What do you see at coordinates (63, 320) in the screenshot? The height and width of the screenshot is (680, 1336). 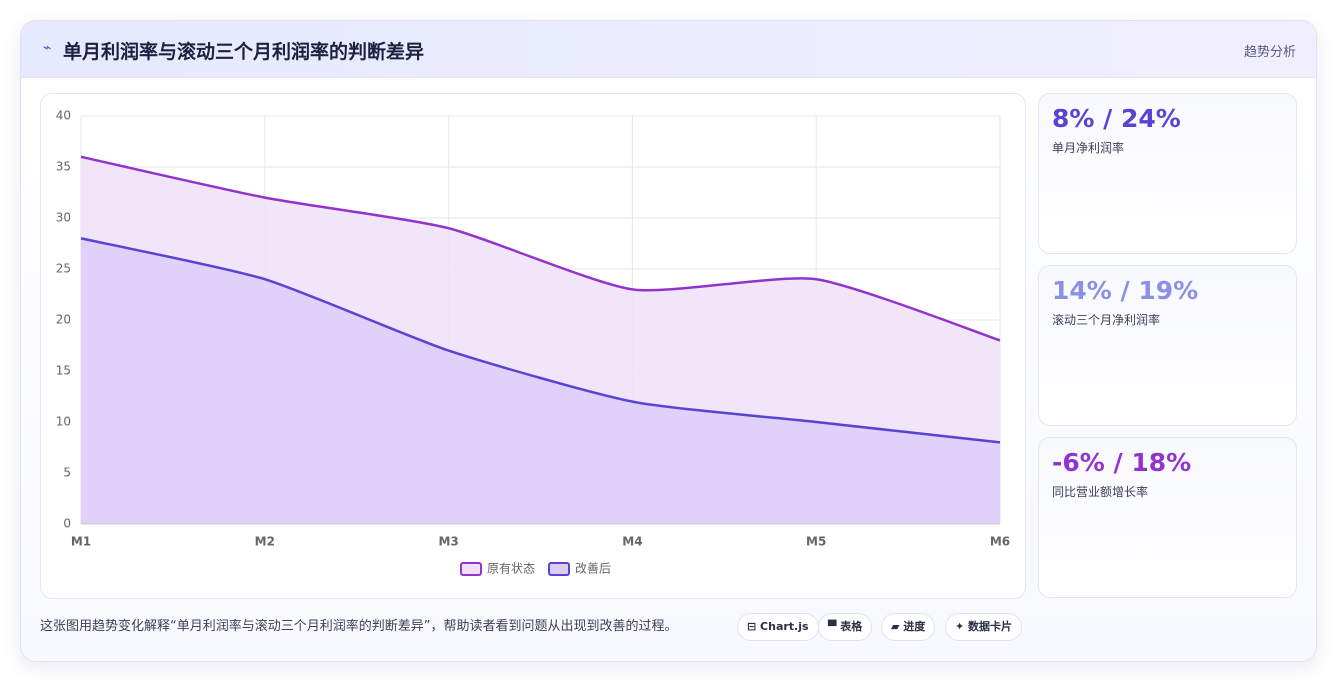 I see `y-tick-label: 20` at bounding box center [63, 320].